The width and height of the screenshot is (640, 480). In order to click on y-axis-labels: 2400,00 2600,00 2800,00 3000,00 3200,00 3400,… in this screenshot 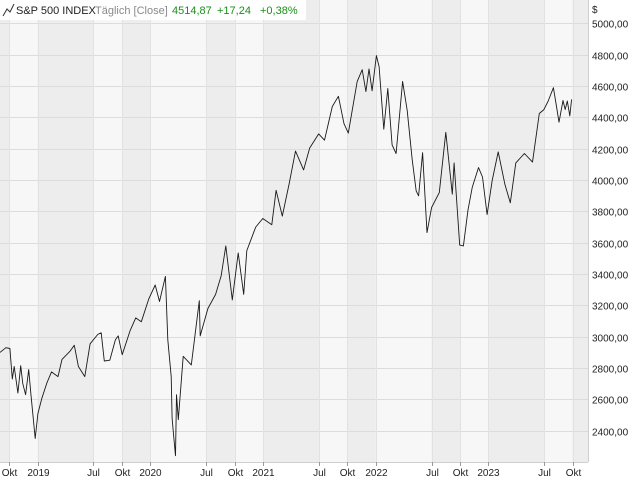, I will do `click(610, 229)`.